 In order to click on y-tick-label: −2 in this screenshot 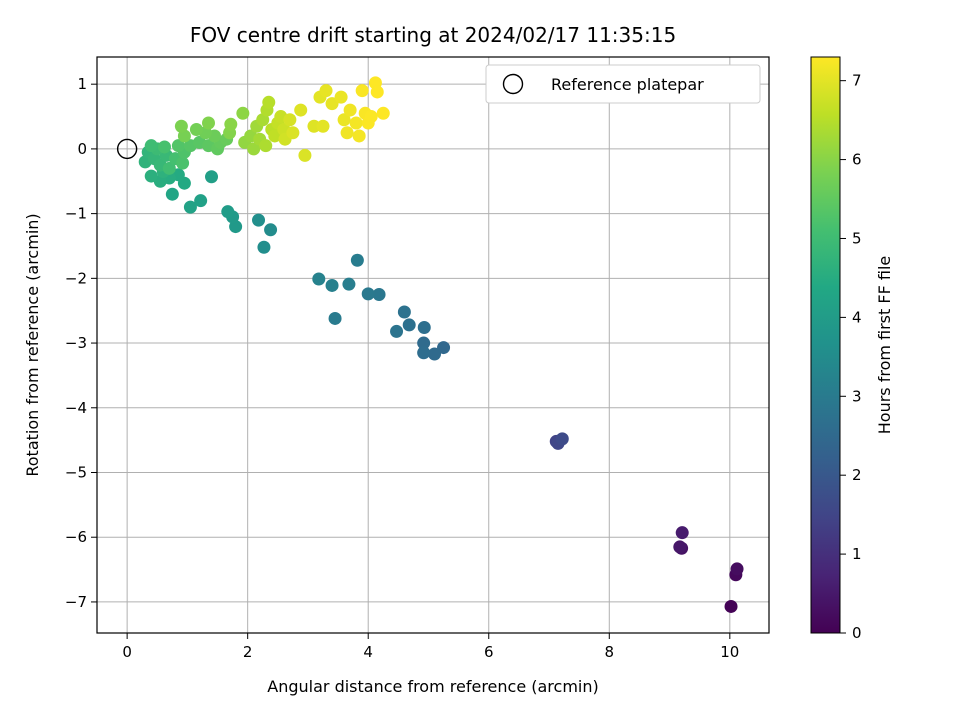, I will do `click(76, 278)`.